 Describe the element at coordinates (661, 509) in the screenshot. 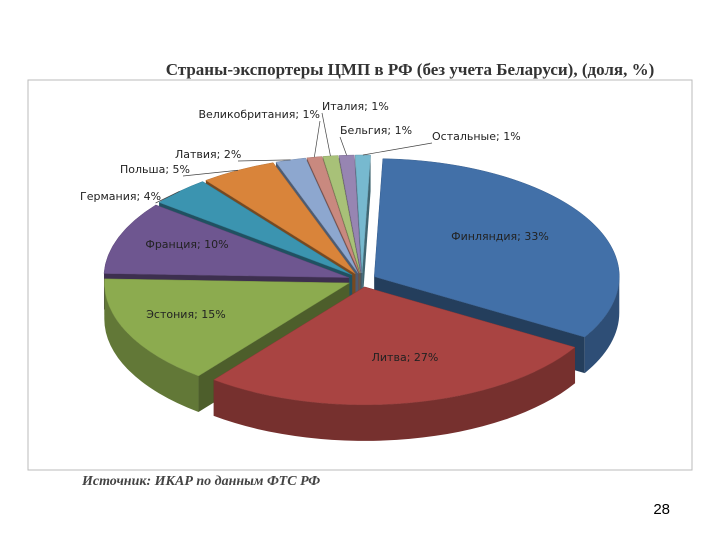

I see `page-number: 28` at that location.